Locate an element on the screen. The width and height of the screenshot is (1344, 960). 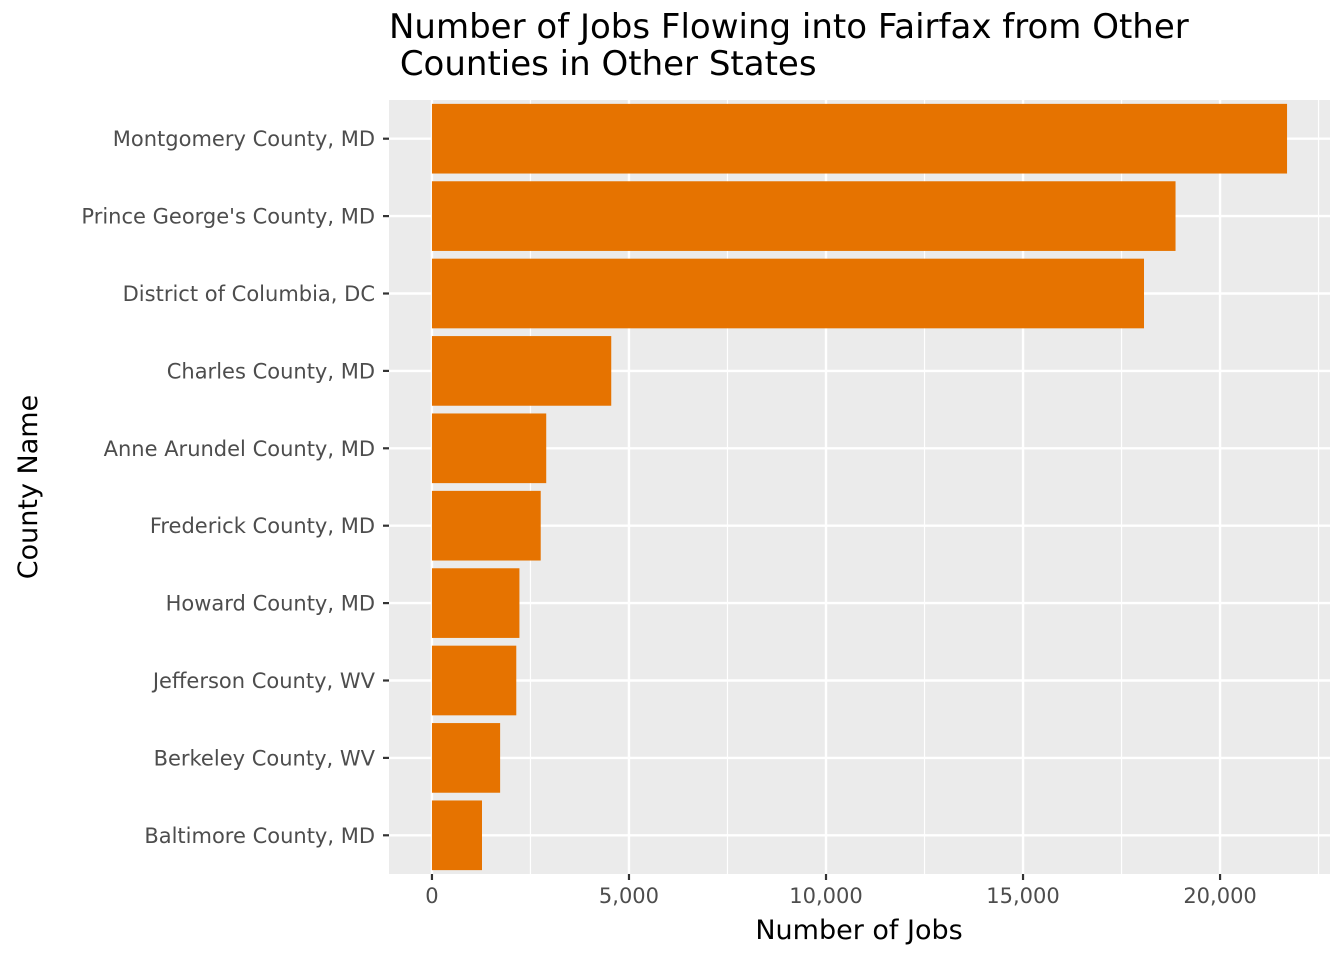
y-tick-label: Frederick County, MD is located at coordinates (262, 526).